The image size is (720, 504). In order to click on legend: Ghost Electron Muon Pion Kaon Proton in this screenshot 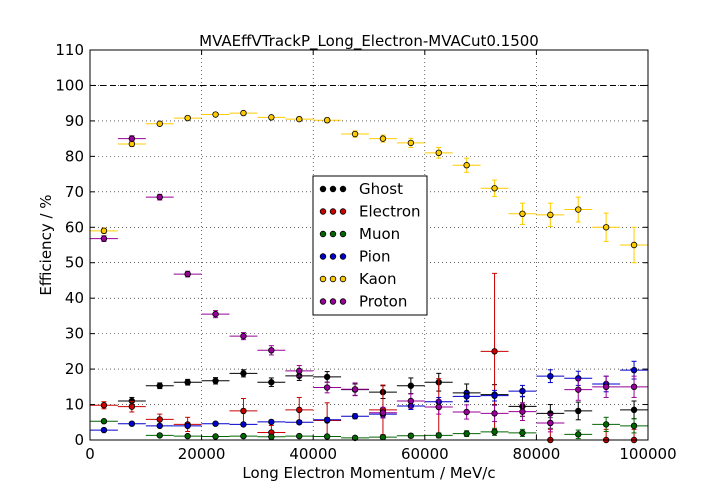, I will do `click(370, 245)`.